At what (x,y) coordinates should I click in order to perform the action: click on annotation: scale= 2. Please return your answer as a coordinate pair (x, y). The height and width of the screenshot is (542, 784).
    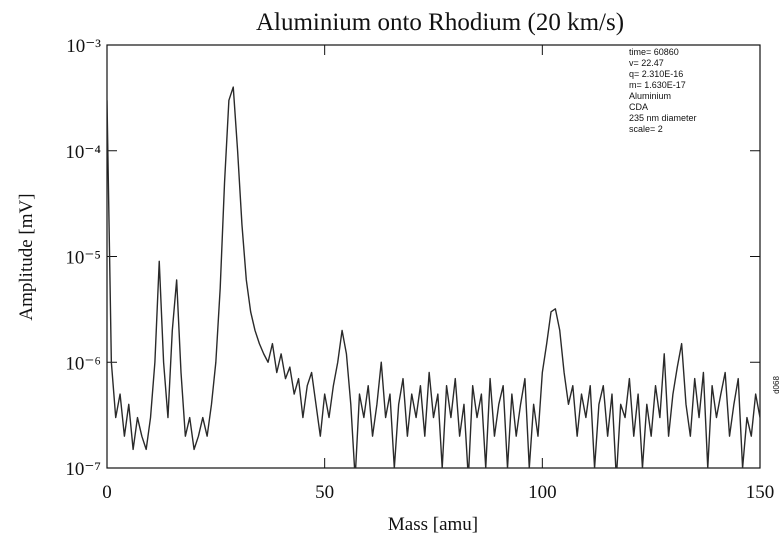
    Looking at the image, I should click on (646, 129).